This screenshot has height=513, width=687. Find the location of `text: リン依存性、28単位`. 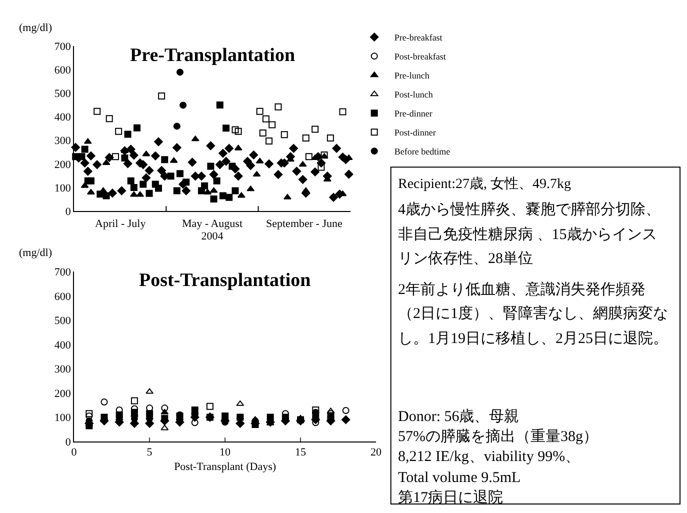

text: リン依存性、28単位 is located at coordinates (465, 258).